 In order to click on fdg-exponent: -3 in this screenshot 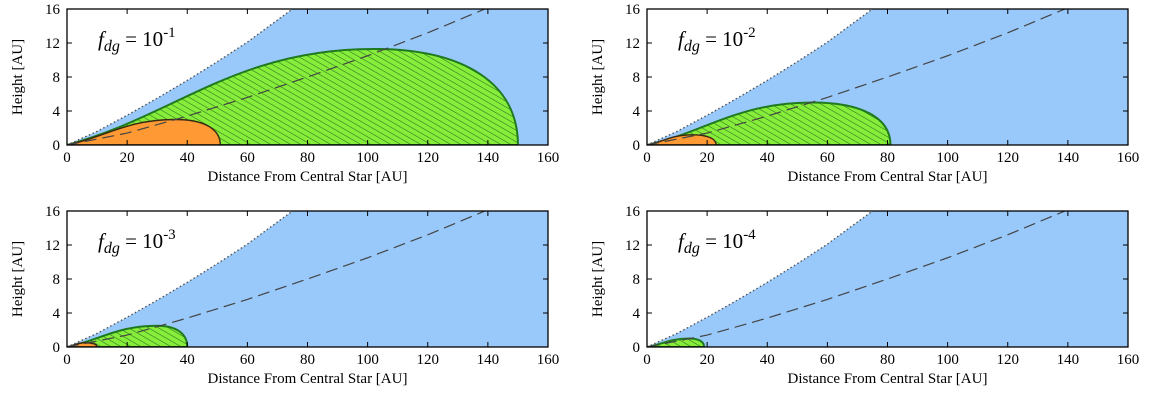, I will do `click(169, 235)`.